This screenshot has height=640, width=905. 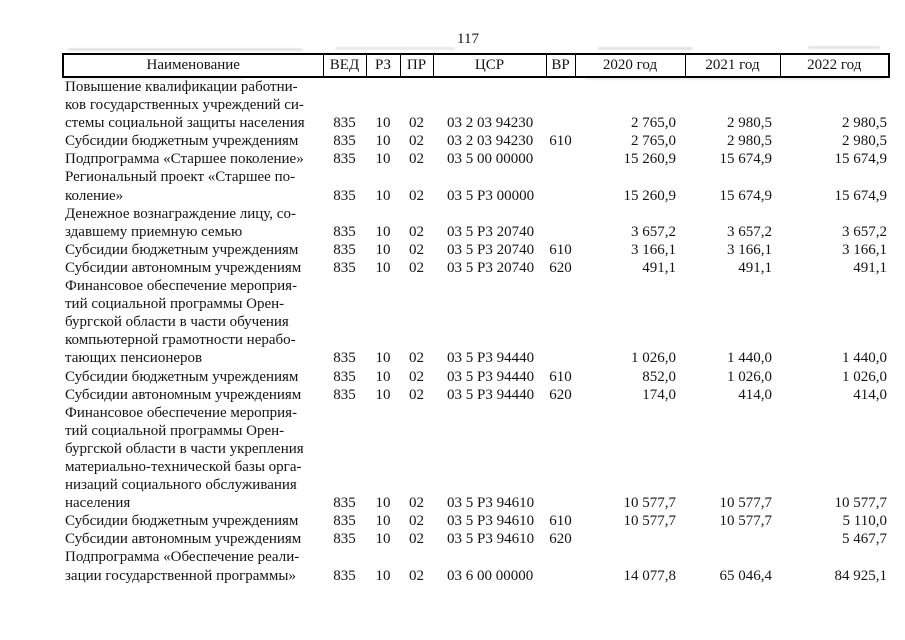 I want to click on cell-year-2020: 10 577,7, so click(x=650, y=503).